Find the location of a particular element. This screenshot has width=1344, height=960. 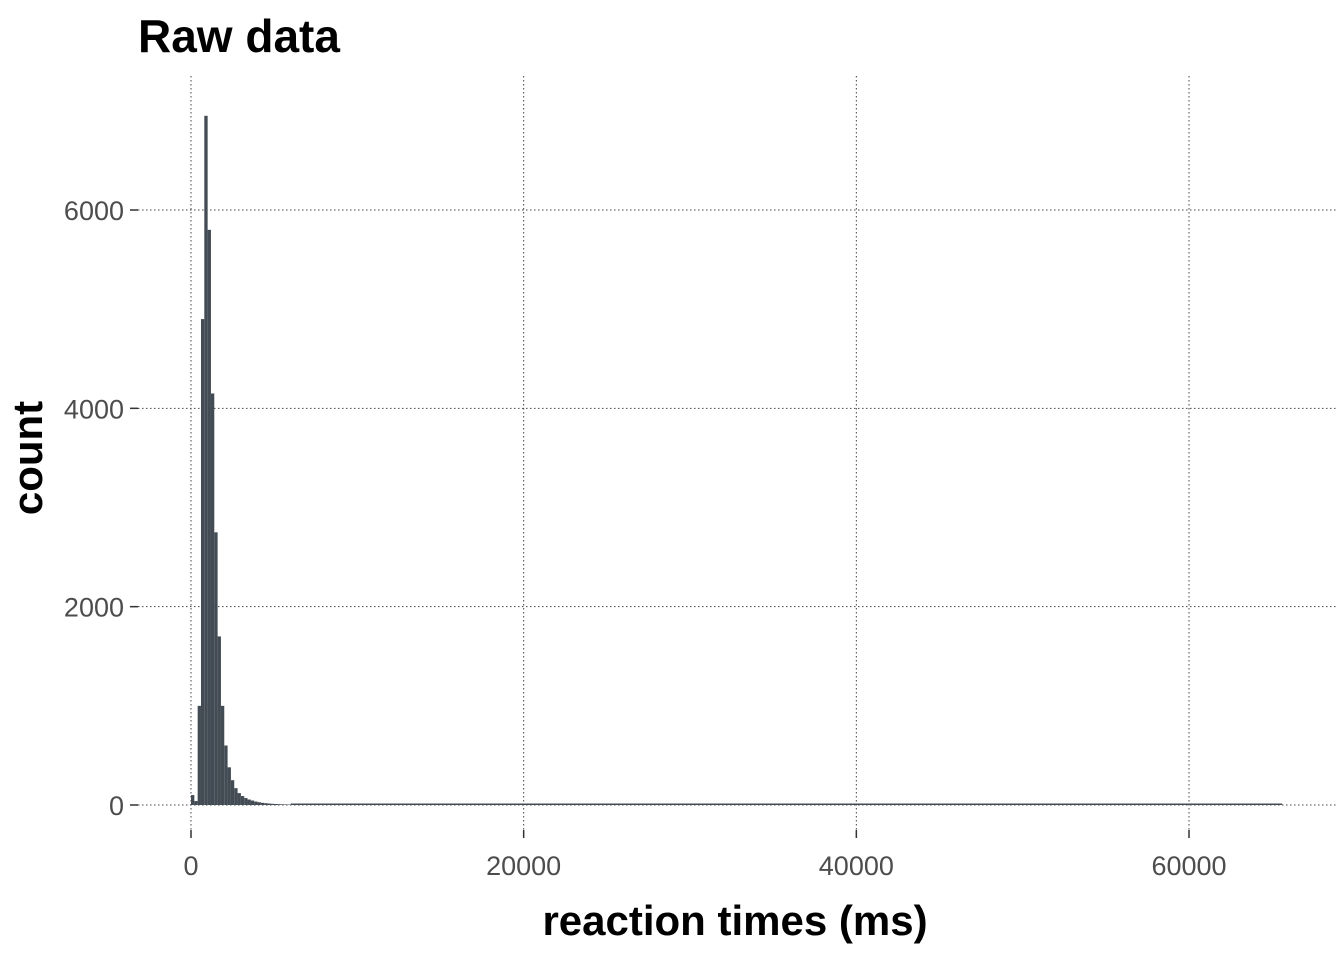

x-tick-label: 60000 is located at coordinates (1188, 866).